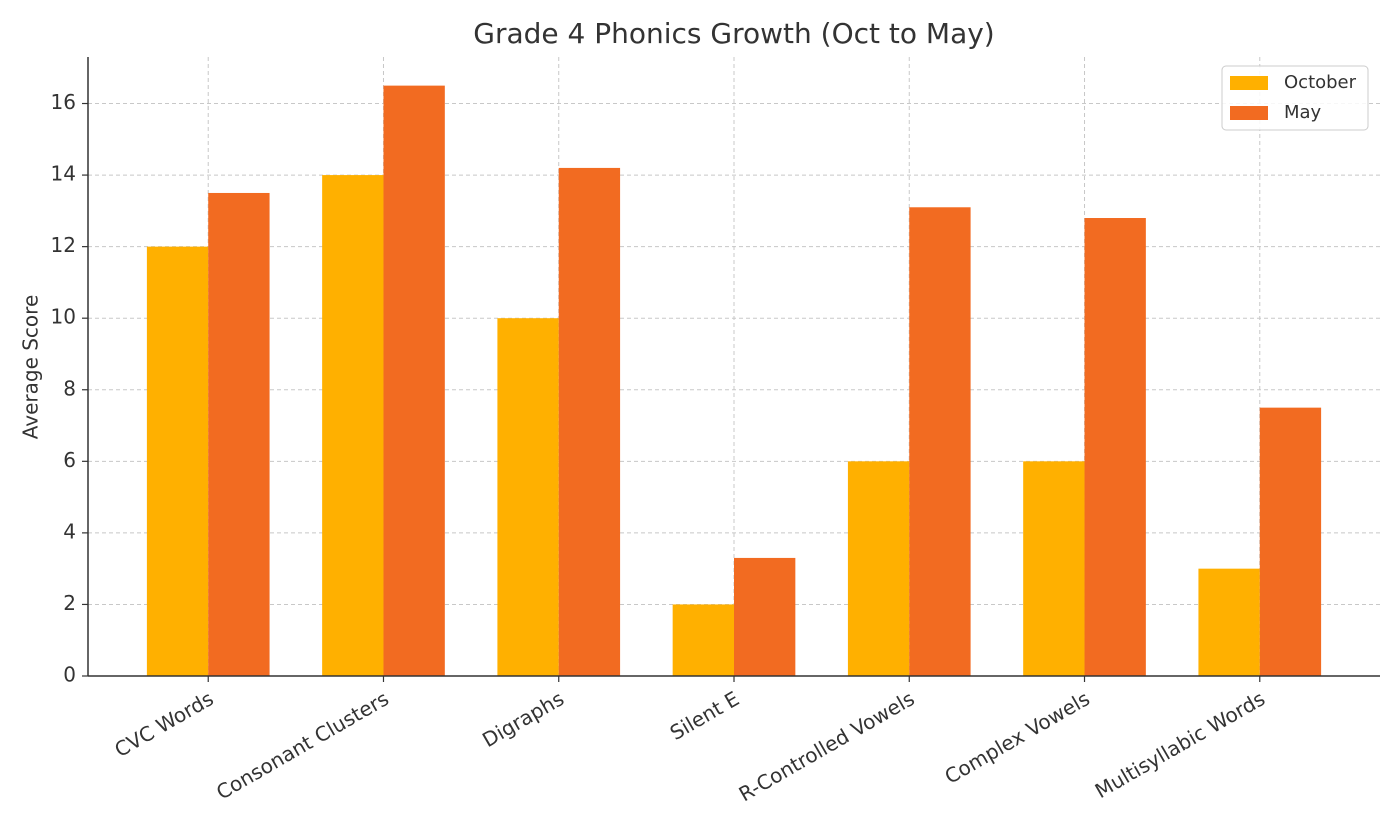 Image resolution: width=1400 pixels, height=840 pixels. What do you see at coordinates (163, 724) in the screenshot?
I see `x-tick-label: CVC Words` at bounding box center [163, 724].